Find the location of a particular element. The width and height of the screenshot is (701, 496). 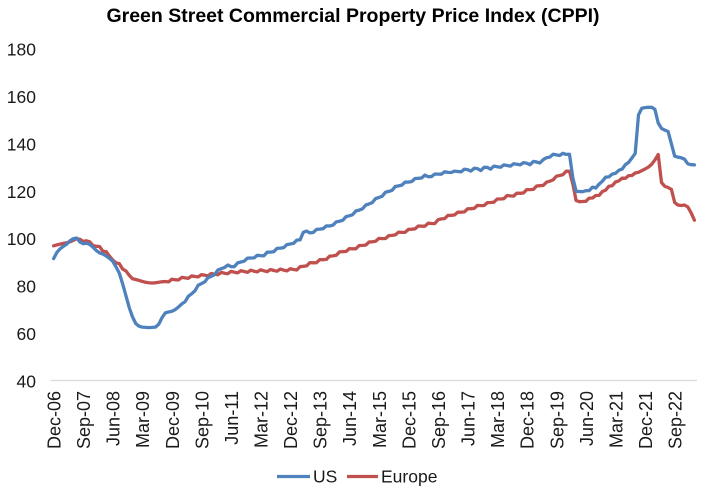

svg-text: 160 is located at coordinates (21, 97).